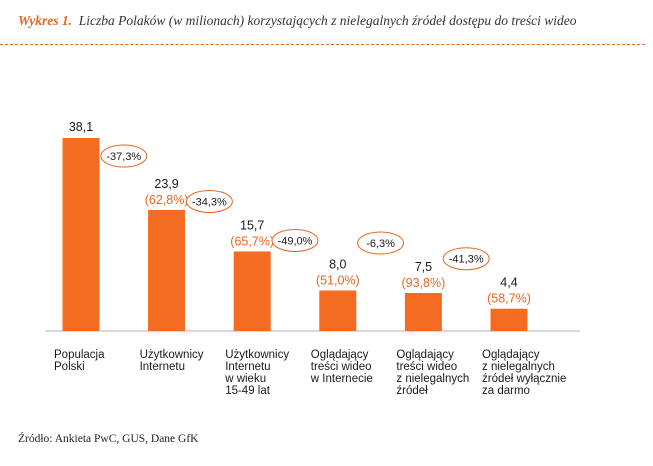  What do you see at coordinates (252, 241) in the screenshot?
I see `share-label: (65,7%)` at bounding box center [252, 241].